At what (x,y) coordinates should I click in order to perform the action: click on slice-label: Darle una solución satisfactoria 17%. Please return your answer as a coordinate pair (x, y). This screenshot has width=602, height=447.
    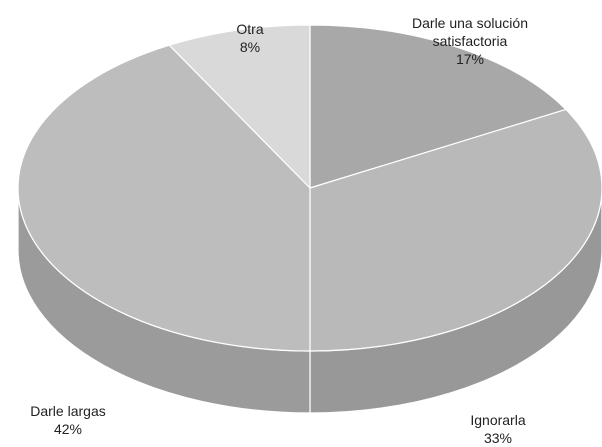
    Looking at the image, I should click on (470, 41).